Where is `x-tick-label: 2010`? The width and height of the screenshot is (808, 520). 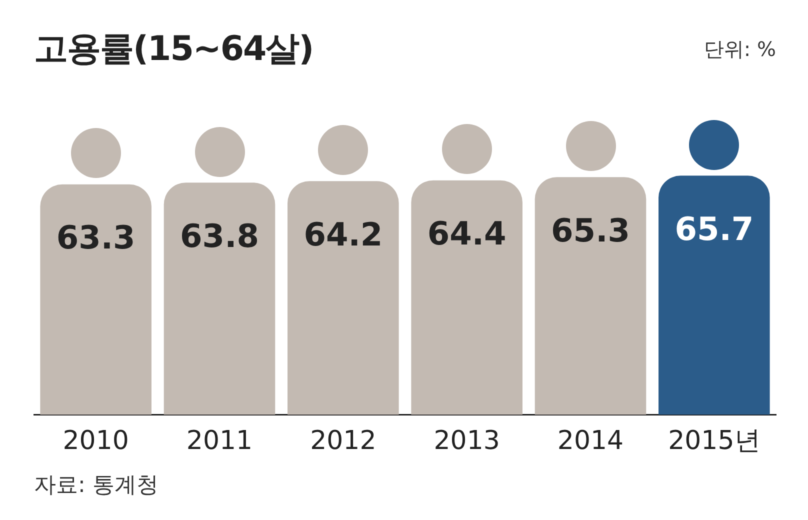 x-tick-label: 2010 is located at coordinates (95, 441).